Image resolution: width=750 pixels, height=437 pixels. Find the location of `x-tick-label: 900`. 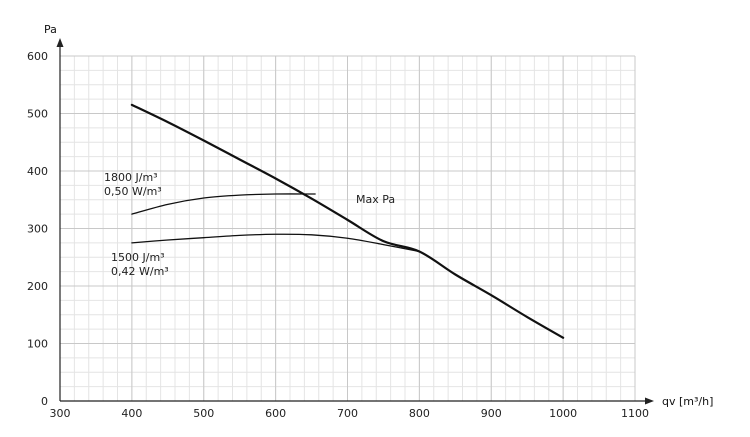

x-tick-label: 900 is located at coordinates (491, 413).